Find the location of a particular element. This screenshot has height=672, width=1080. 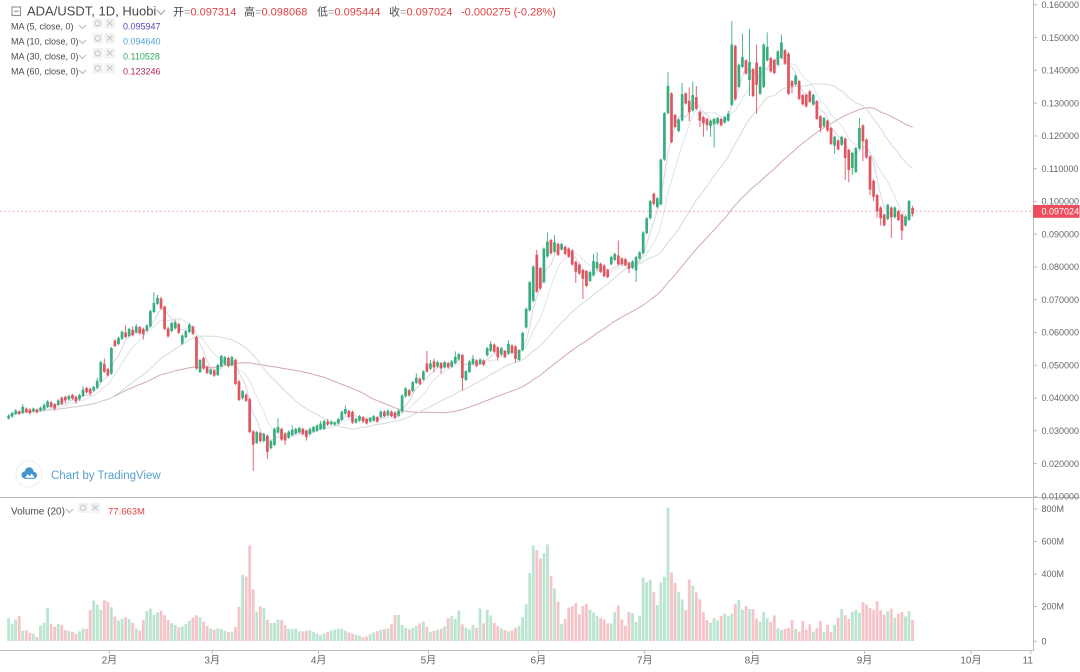

svg-text: 7月 is located at coordinates (645, 661).